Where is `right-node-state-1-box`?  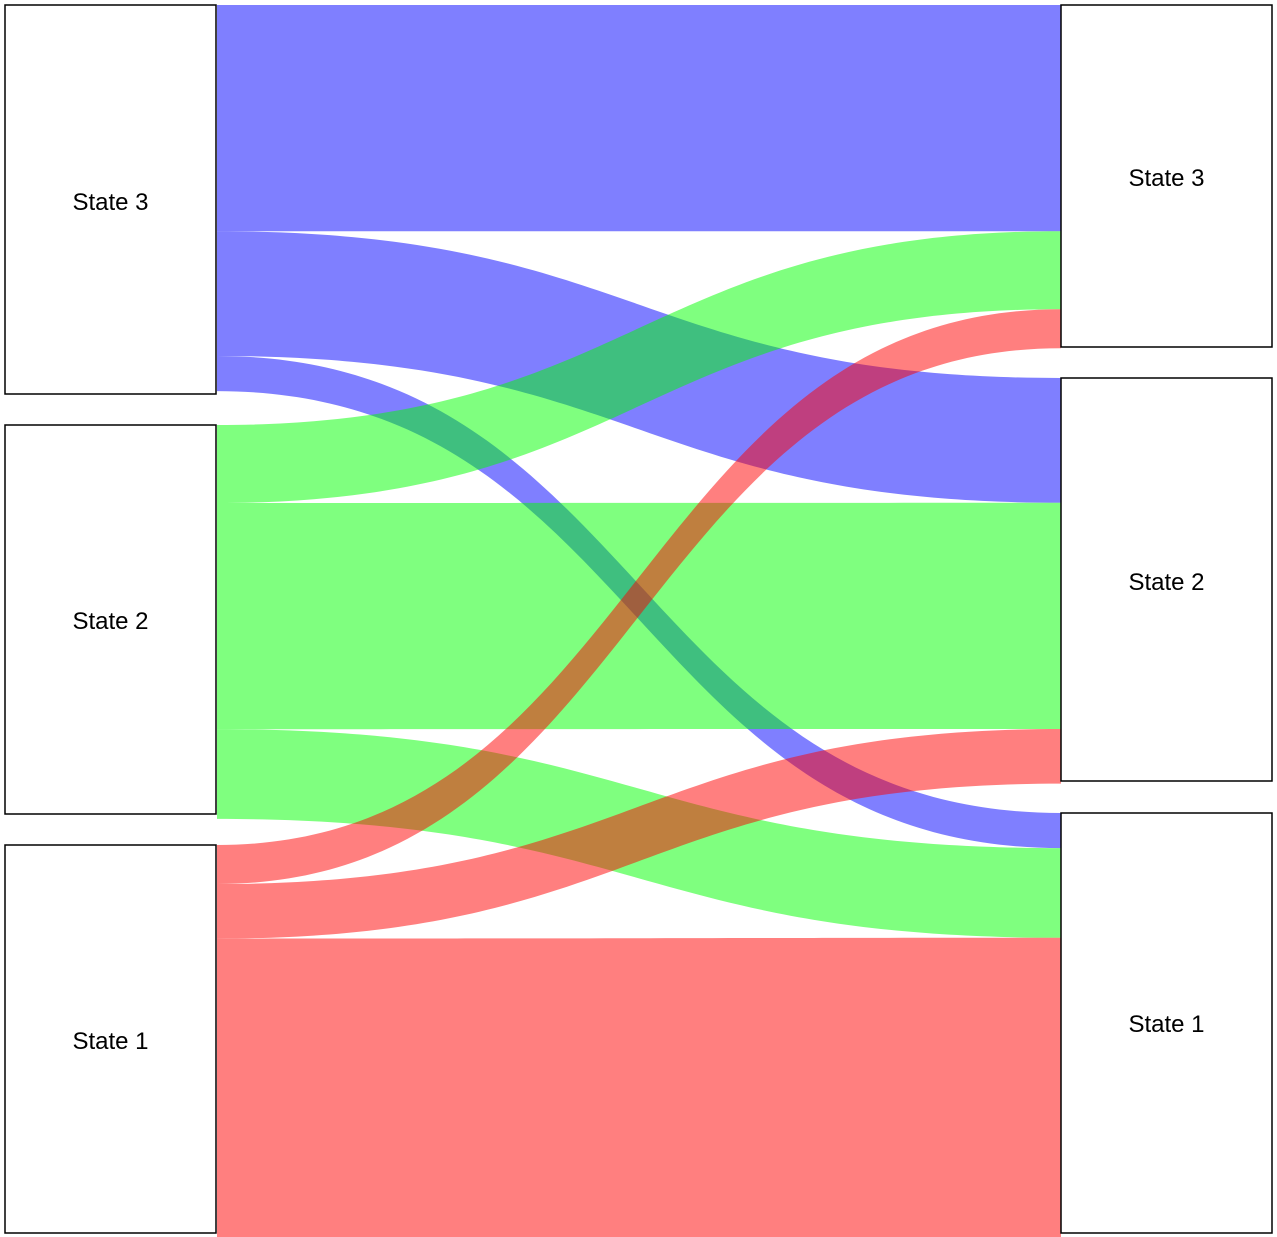 right-node-state-1-box is located at coordinates (1166, 1023).